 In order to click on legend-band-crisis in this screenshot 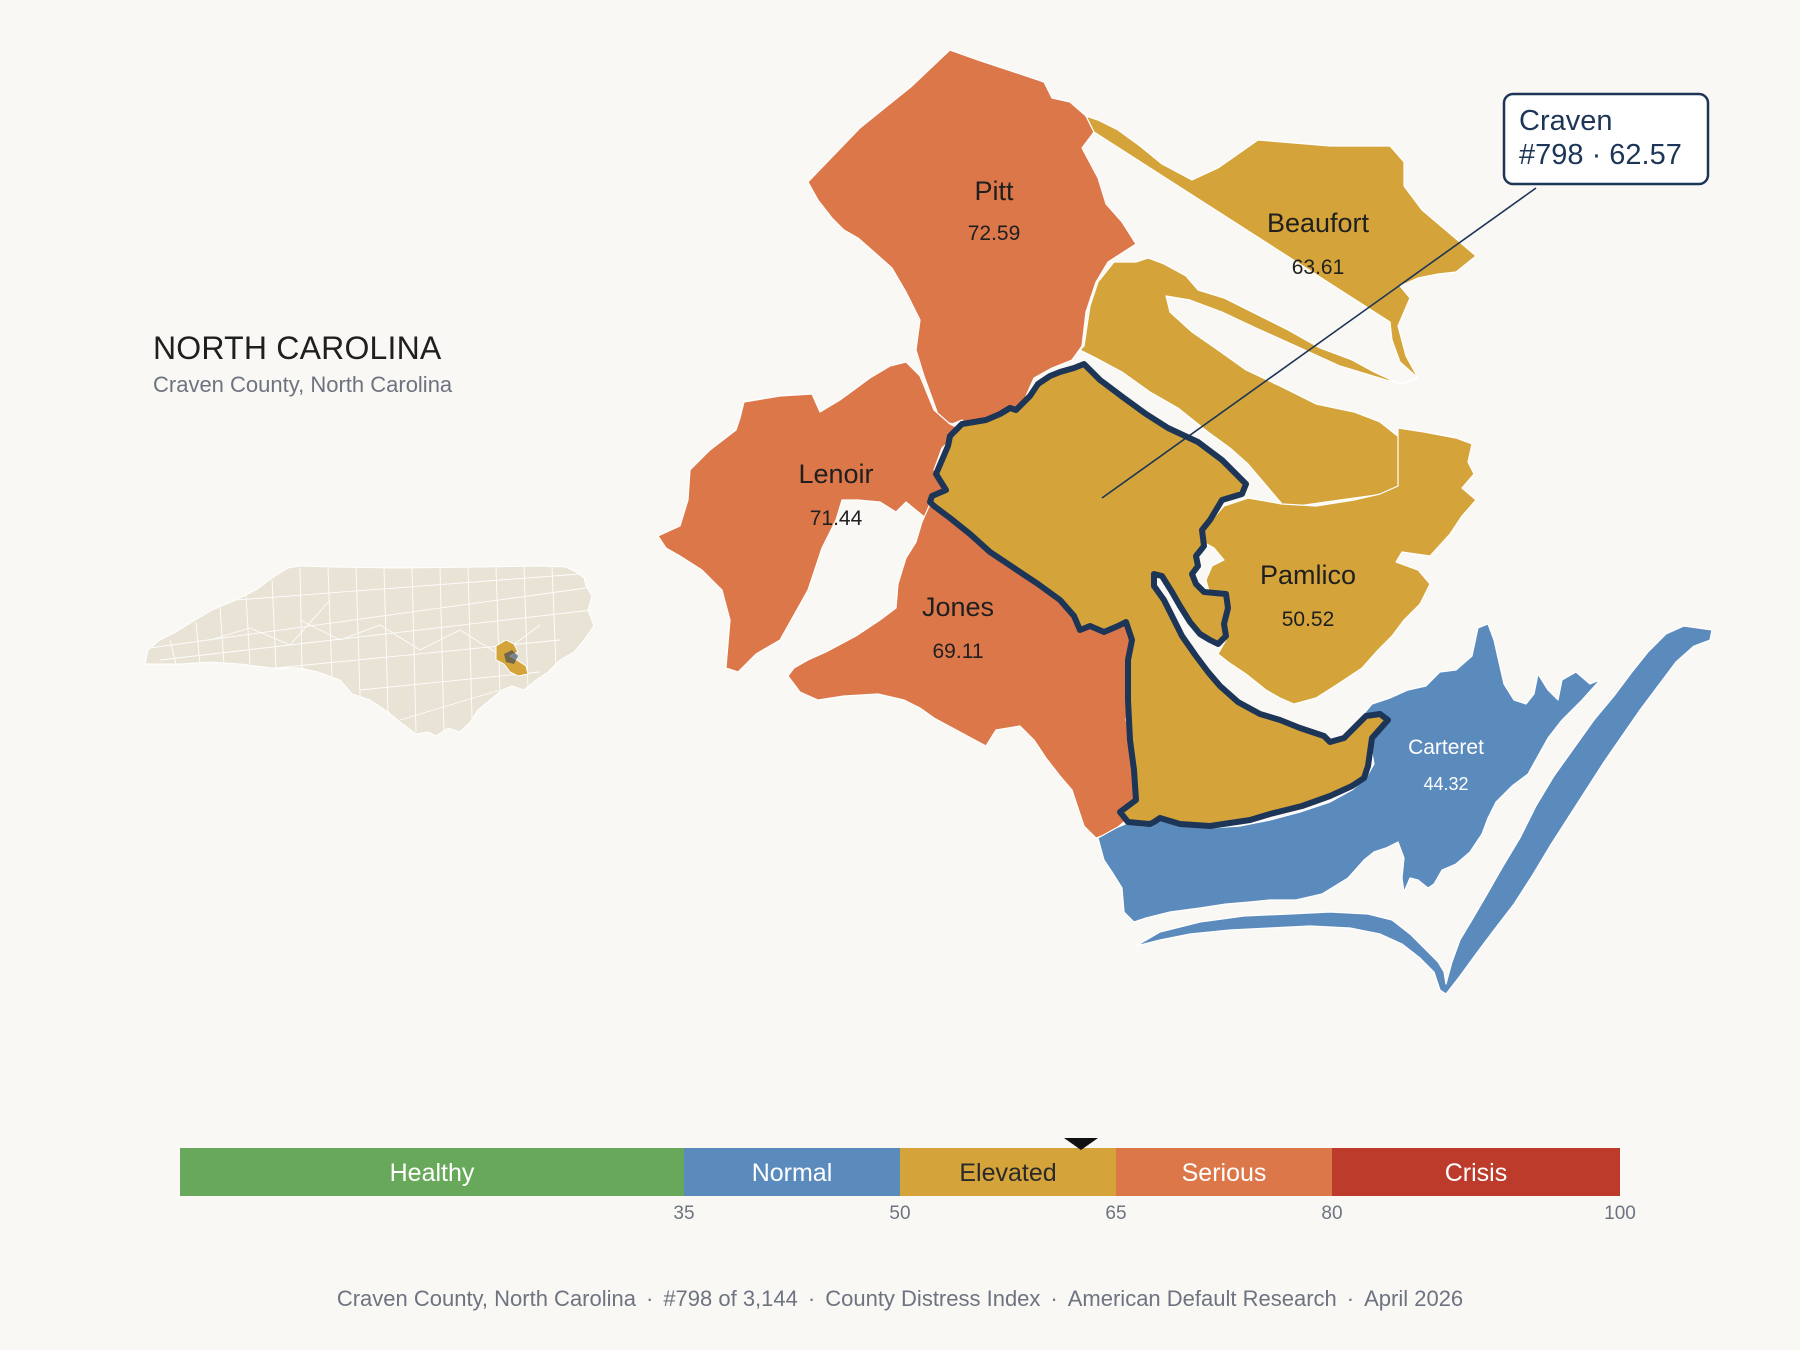, I will do `click(1476, 1172)`.